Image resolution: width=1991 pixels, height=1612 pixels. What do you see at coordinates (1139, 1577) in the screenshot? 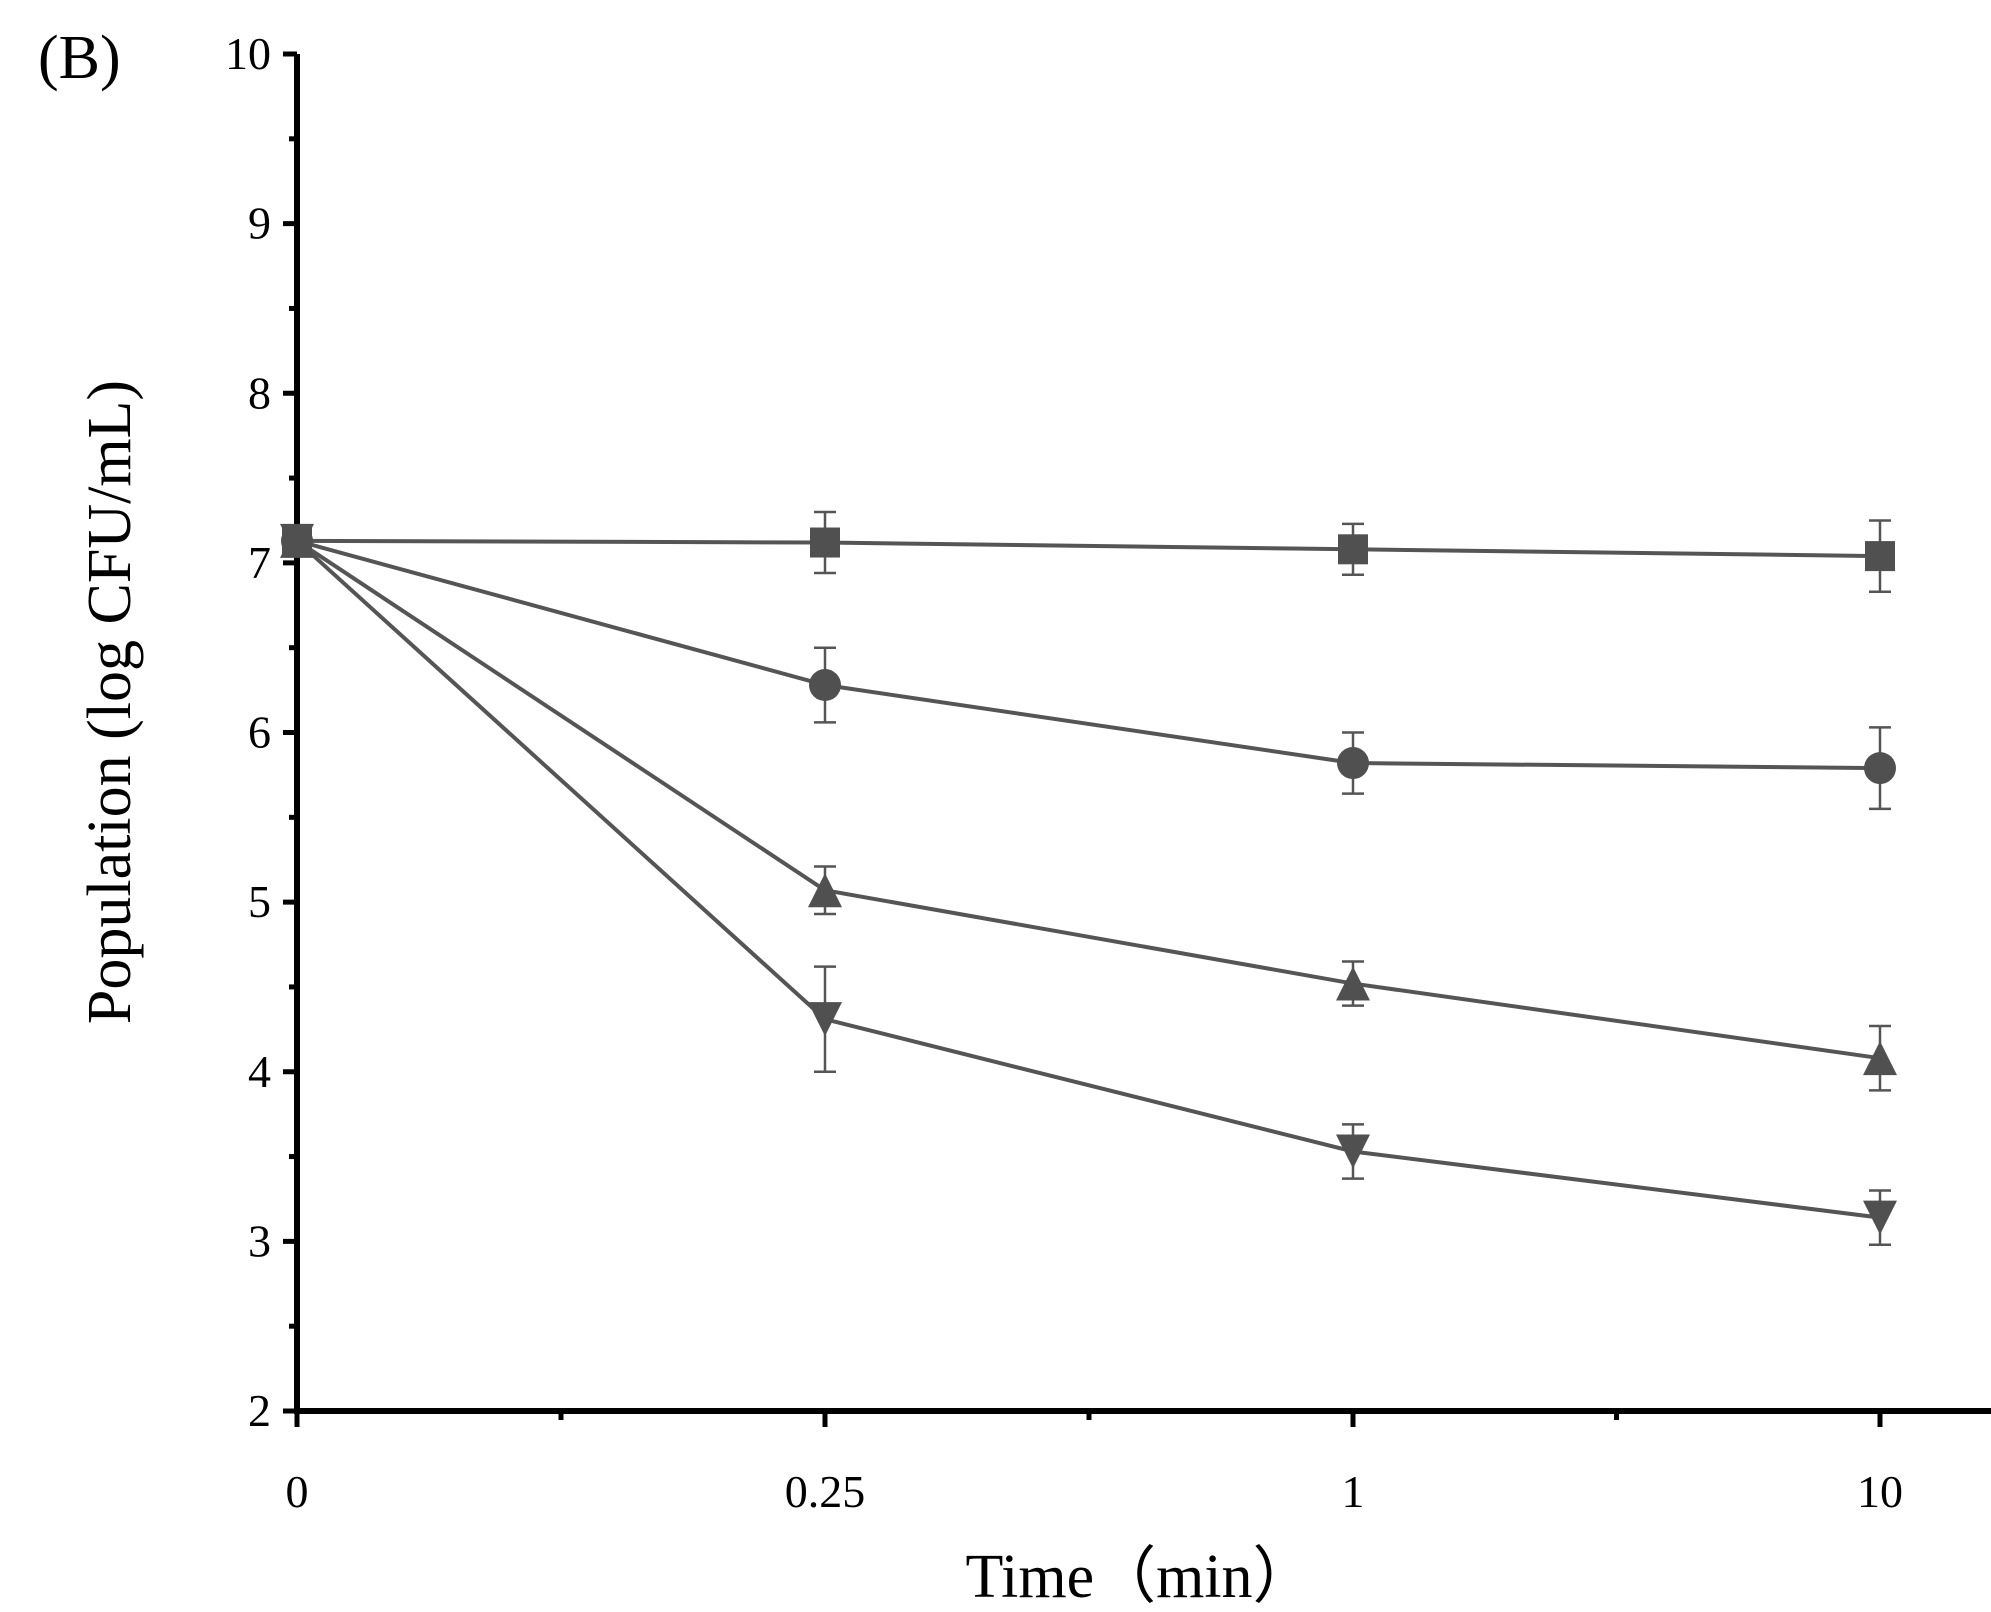
I see `x-axis-title: Time（min）` at bounding box center [1139, 1577].